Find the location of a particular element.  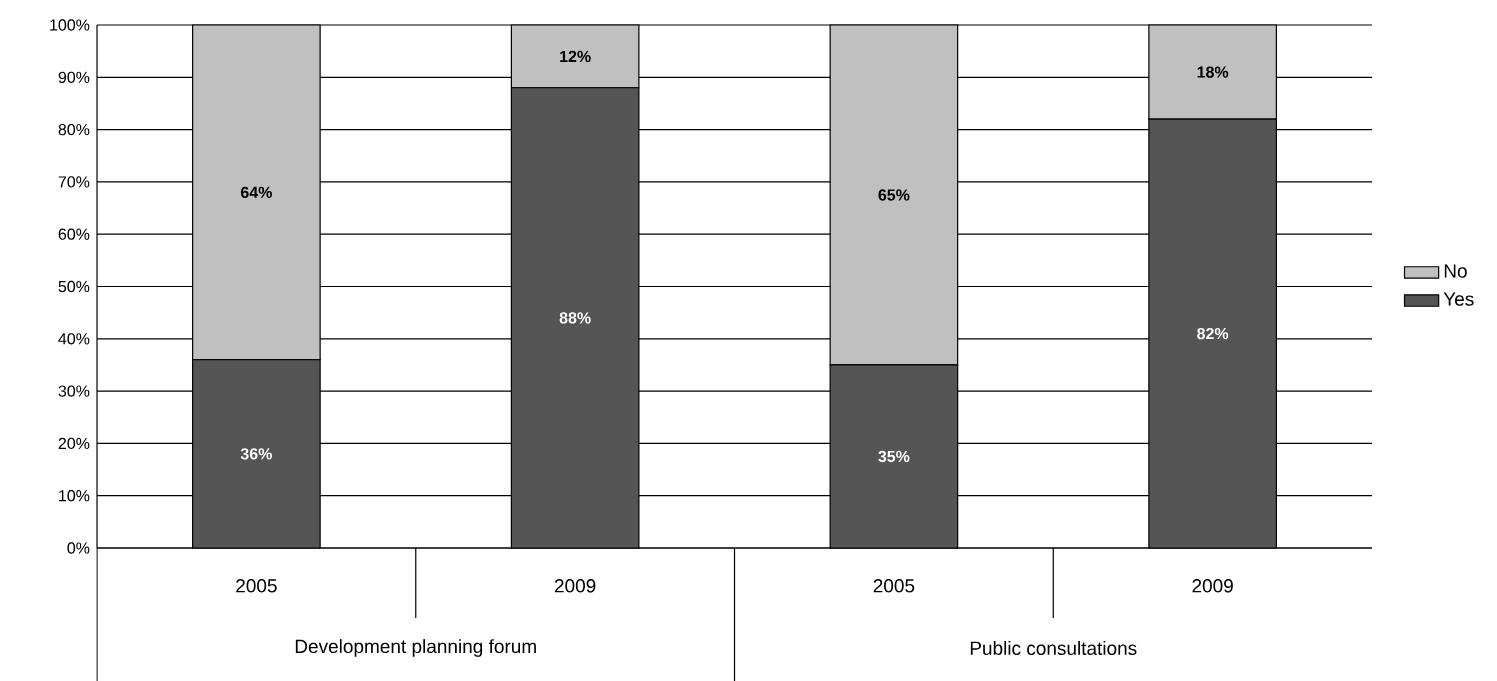

y-tick-label: 50% is located at coordinates (74, 286).